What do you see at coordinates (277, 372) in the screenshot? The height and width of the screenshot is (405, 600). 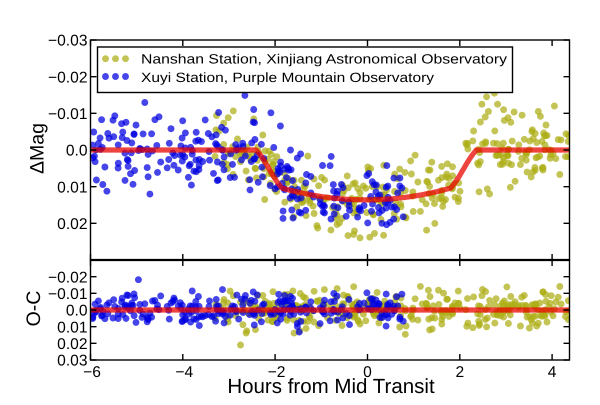 I see `svg-text: −2` at bounding box center [277, 372].